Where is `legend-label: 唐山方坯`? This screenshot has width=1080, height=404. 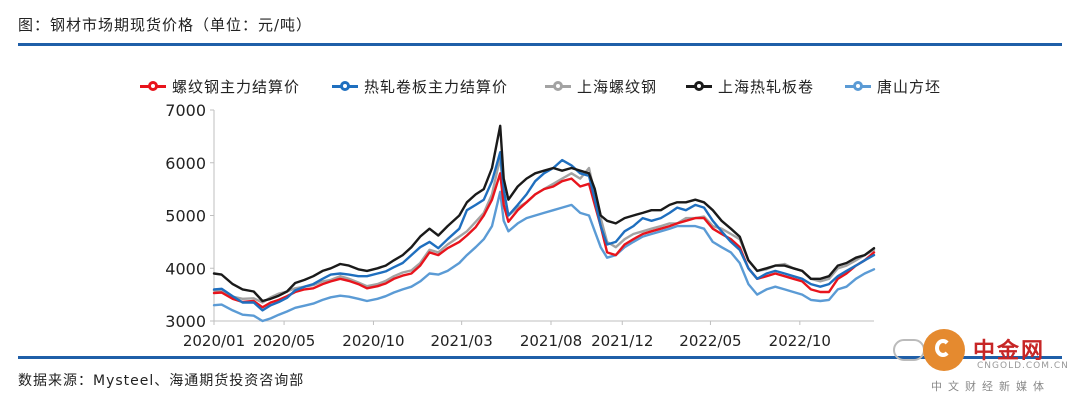 legend-label: 唐山方坯 is located at coordinates (909, 86).